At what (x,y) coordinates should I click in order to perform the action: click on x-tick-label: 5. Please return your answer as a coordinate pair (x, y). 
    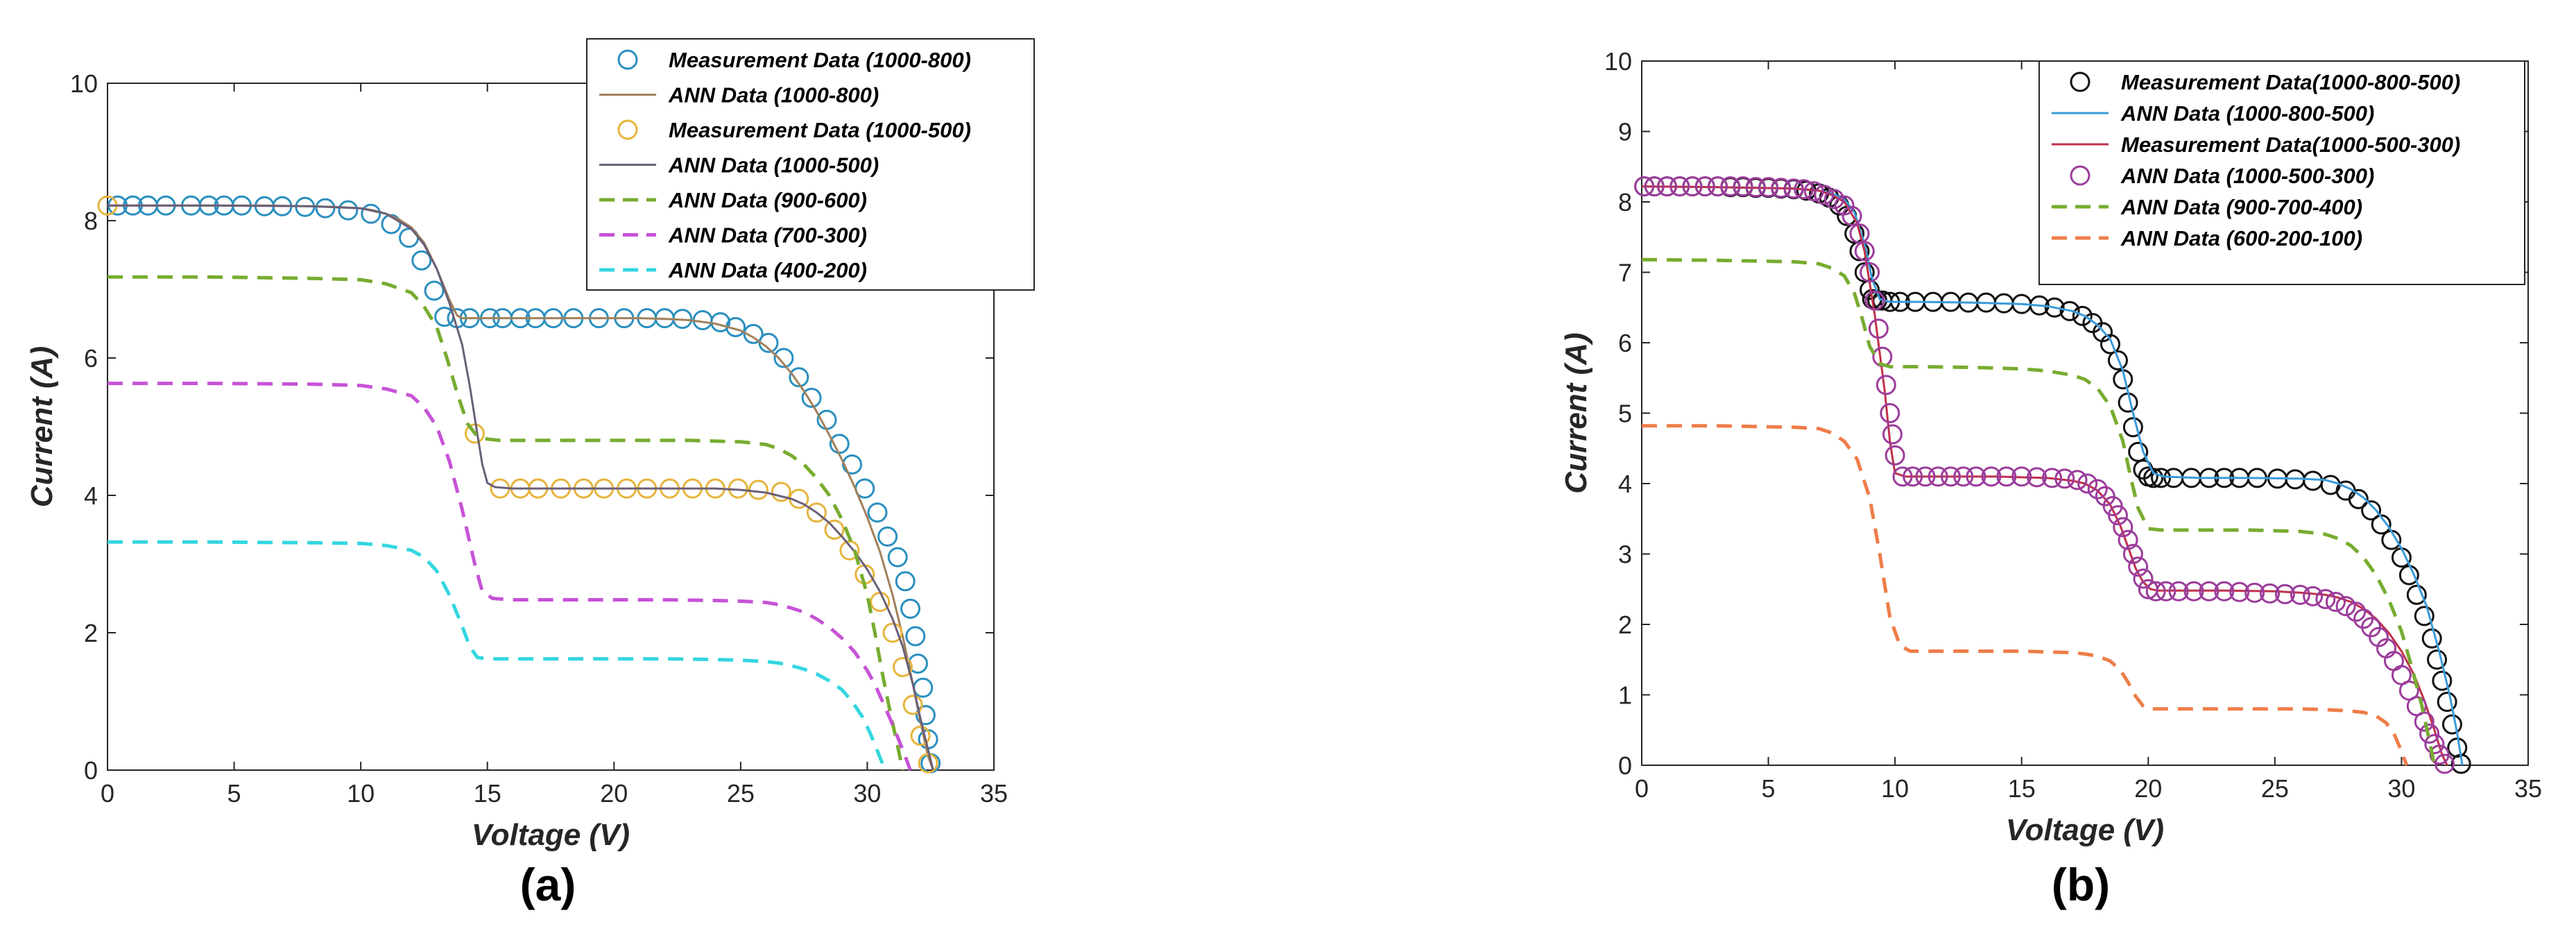
    Looking at the image, I should click on (234, 793).